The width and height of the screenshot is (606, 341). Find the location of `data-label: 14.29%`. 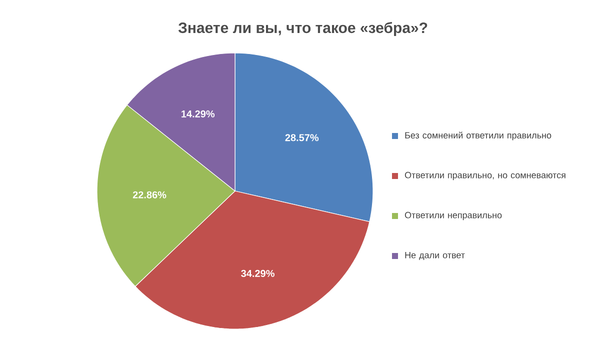

data-label: 14.29% is located at coordinates (198, 114).